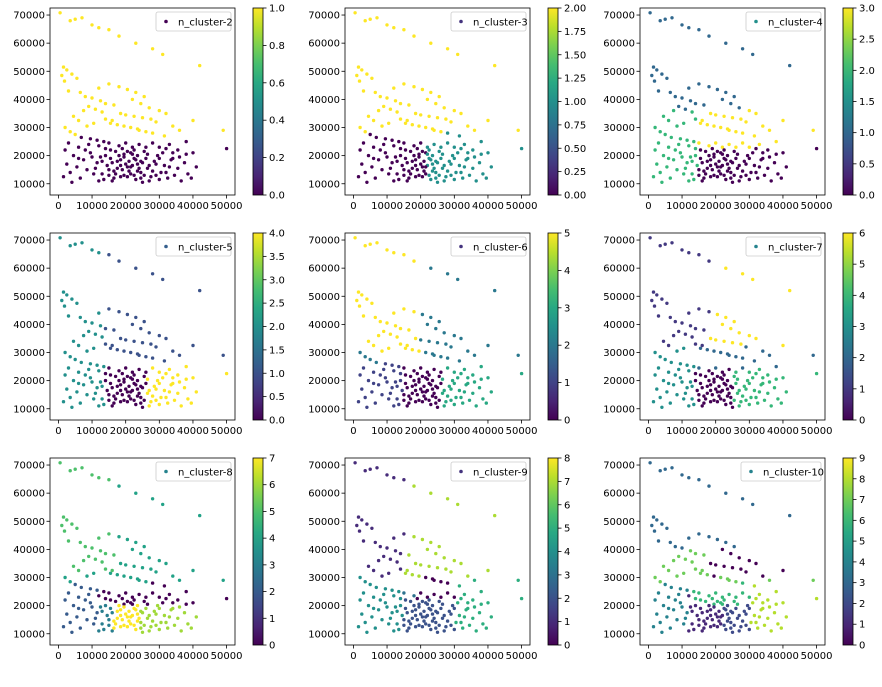 The width and height of the screenshot is (882, 687). Describe the element at coordinates (619, 72) in the screenshot. I see `y-tick-label: 50000` at that location.